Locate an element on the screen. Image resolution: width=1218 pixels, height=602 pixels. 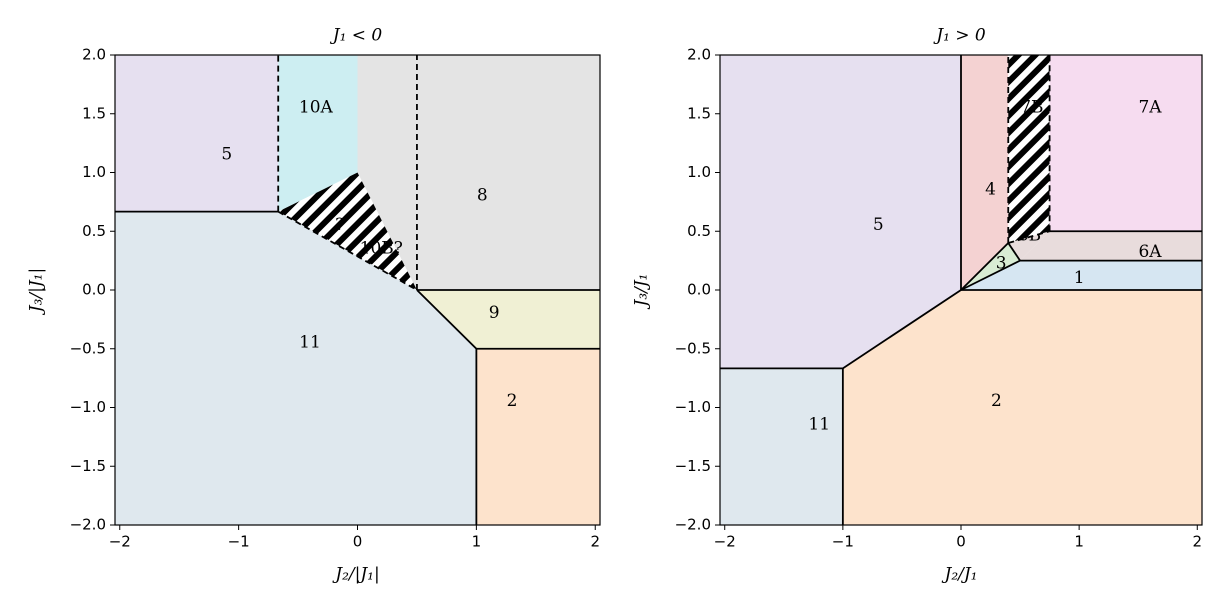
region-label: 7A is located at coordinates (1150, 107).